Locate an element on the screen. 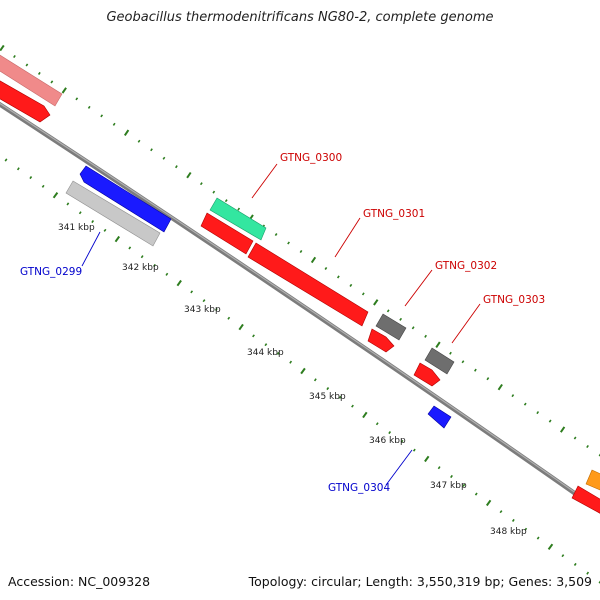 The width and height of the screenshot is (600, 600). kbp-label: 344 kbp is located at coordinates (265, 353).